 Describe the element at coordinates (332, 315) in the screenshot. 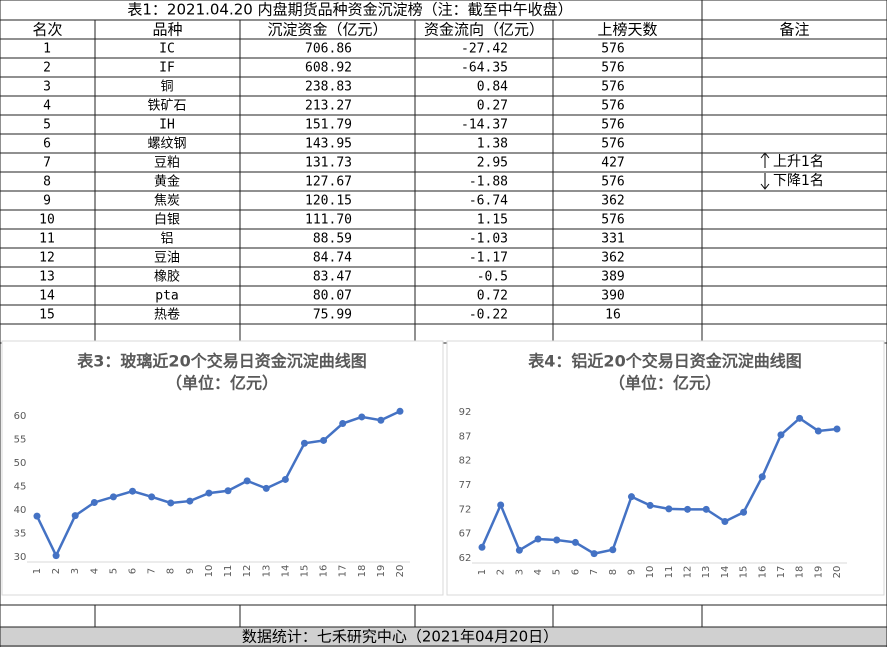

I see `cell: 75.99` at that location.